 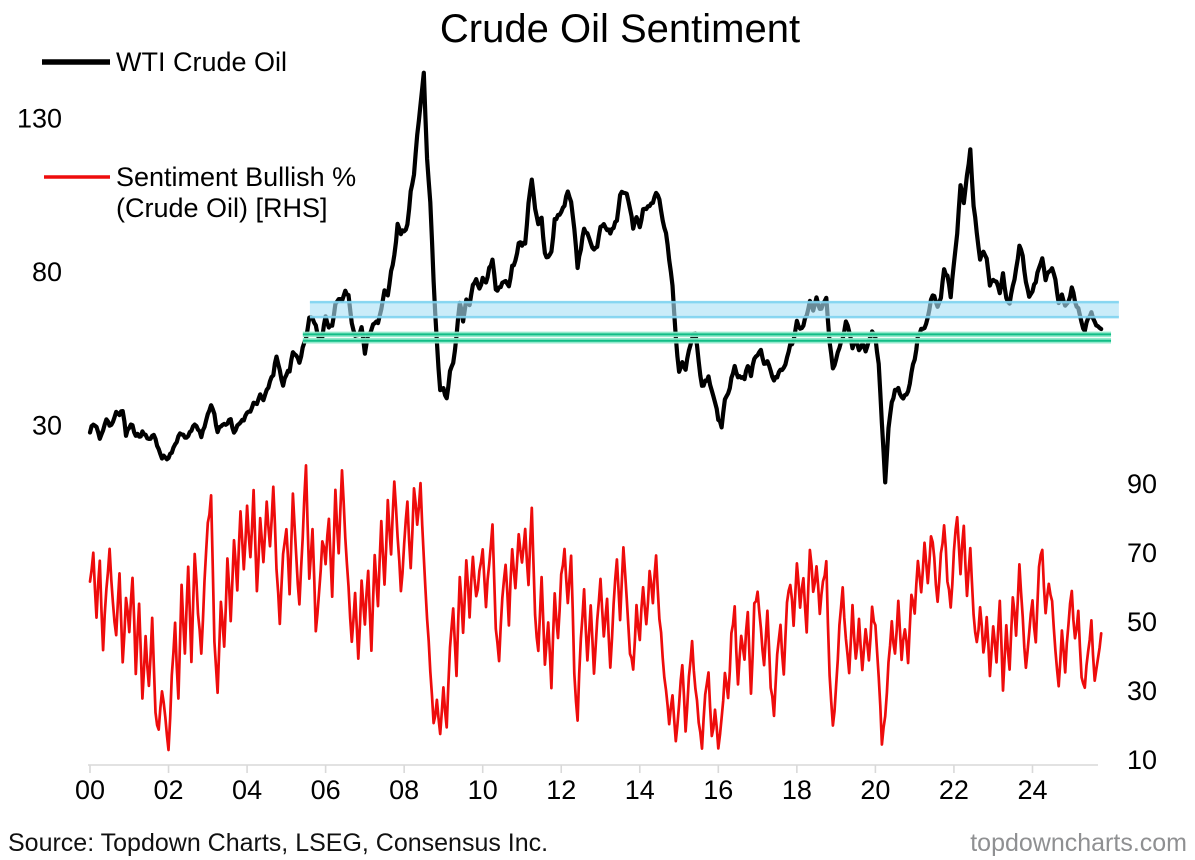 What do you see at coordinates (404, 790) in the screenshot?
I see `x-axis-label: 08` at bounding box center [404, 790].